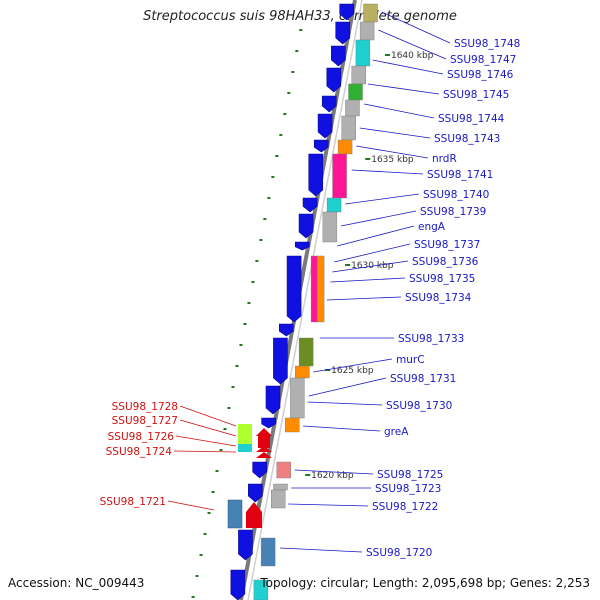 This screenshot has height=600, width=600. Describe the element at coordinates (447, 245) in the screenshot. I see `gene-label-forward: SSU98_1737` at that location.